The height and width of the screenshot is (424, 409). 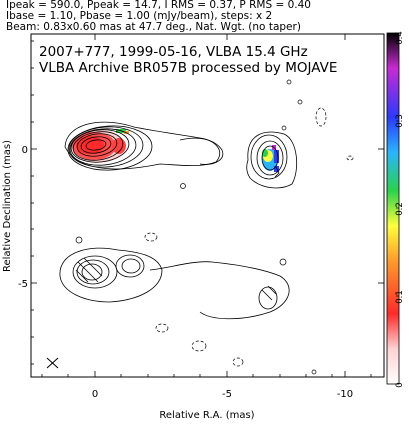 I want to click on jet-knot-contours, so click(x=272, y=160).